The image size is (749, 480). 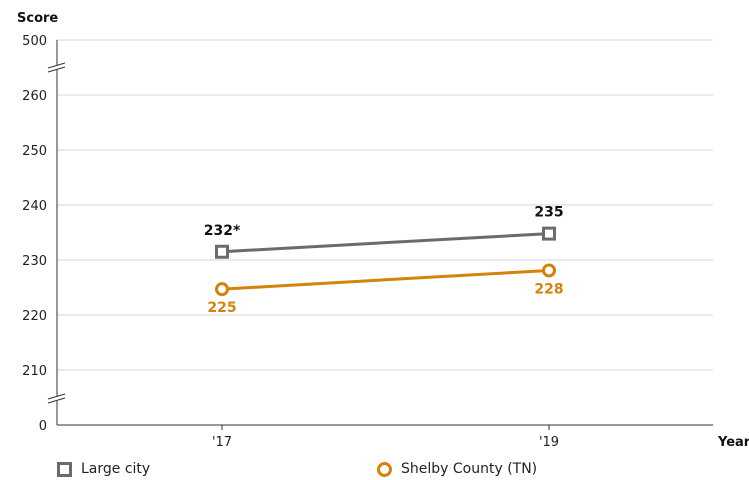 What do you see at coordinates (43, 426) in the screenshot?
I see `y-tick-label: 0` at bounding box center [43, 426].